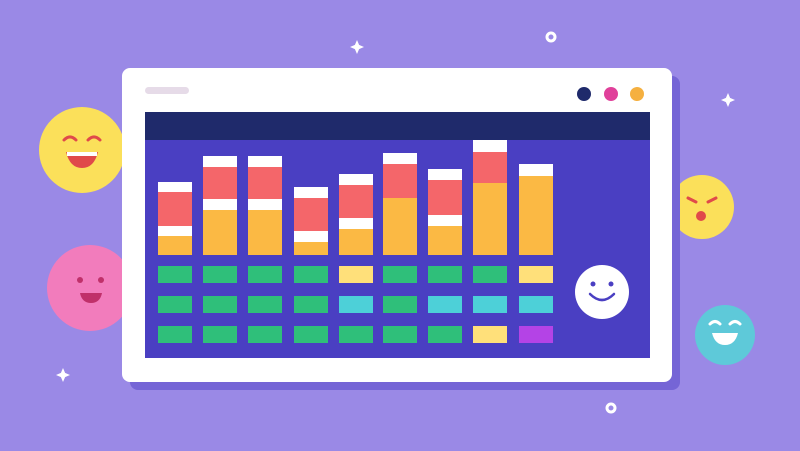  Describe the element at coordinates (725, 335) in the screenshot. I see `emoji-right-bottom` at that location.